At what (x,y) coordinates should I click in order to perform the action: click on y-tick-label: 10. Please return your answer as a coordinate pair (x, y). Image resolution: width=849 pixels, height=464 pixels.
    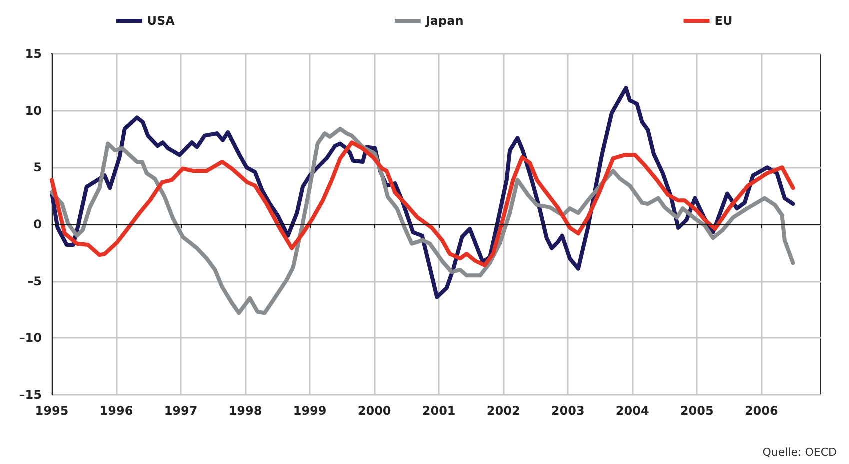
    Looking at the image, I should click on (33, 111).